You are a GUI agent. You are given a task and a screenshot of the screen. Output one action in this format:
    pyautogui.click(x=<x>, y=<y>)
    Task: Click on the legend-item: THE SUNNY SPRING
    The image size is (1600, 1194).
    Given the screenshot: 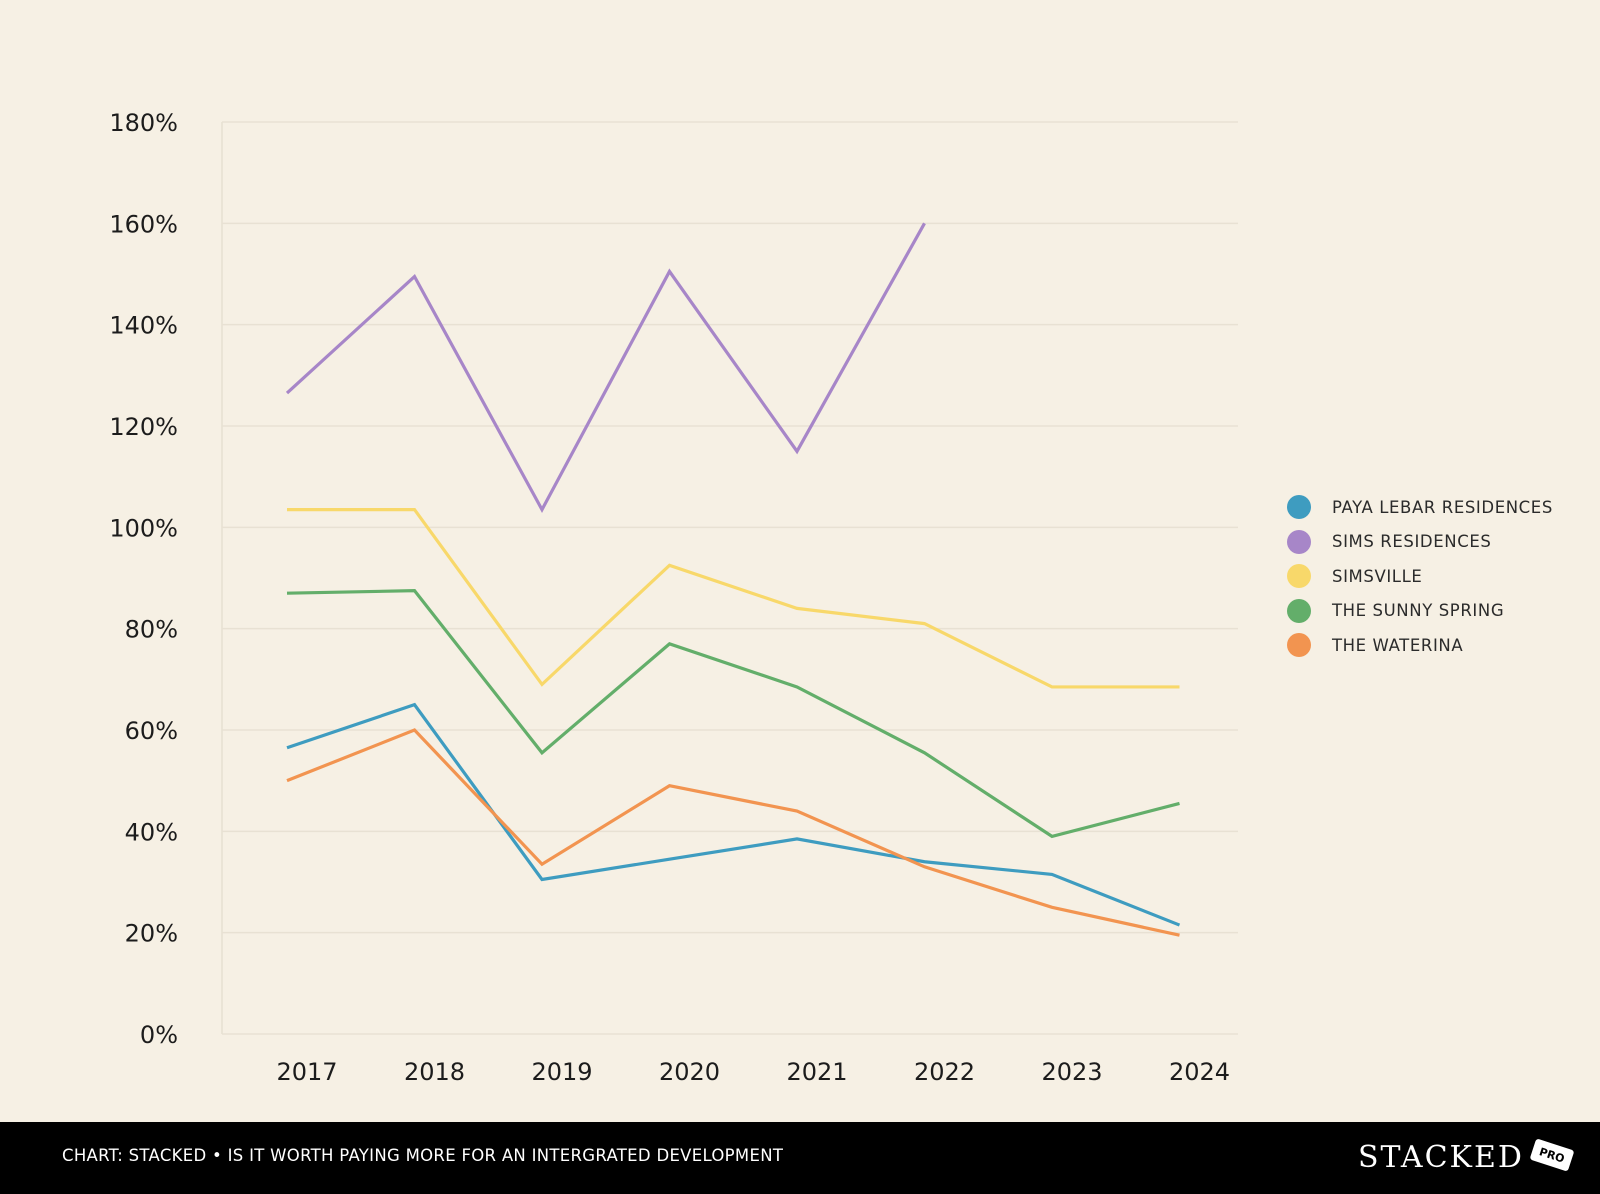 What is the action you would take?
    pyautogui.click(x=1420, y=611)
    